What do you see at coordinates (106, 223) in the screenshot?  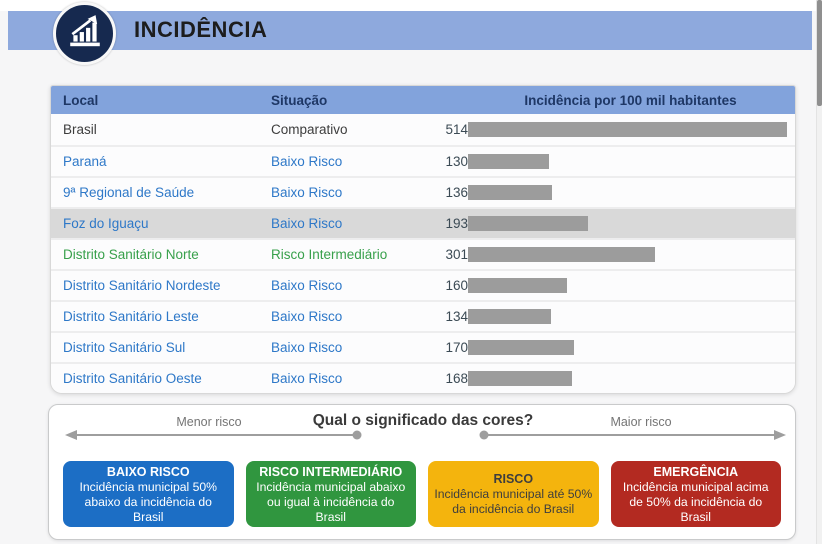 I see `cell-local: Foz do Iguaçu` at bounding box center [106, 223].